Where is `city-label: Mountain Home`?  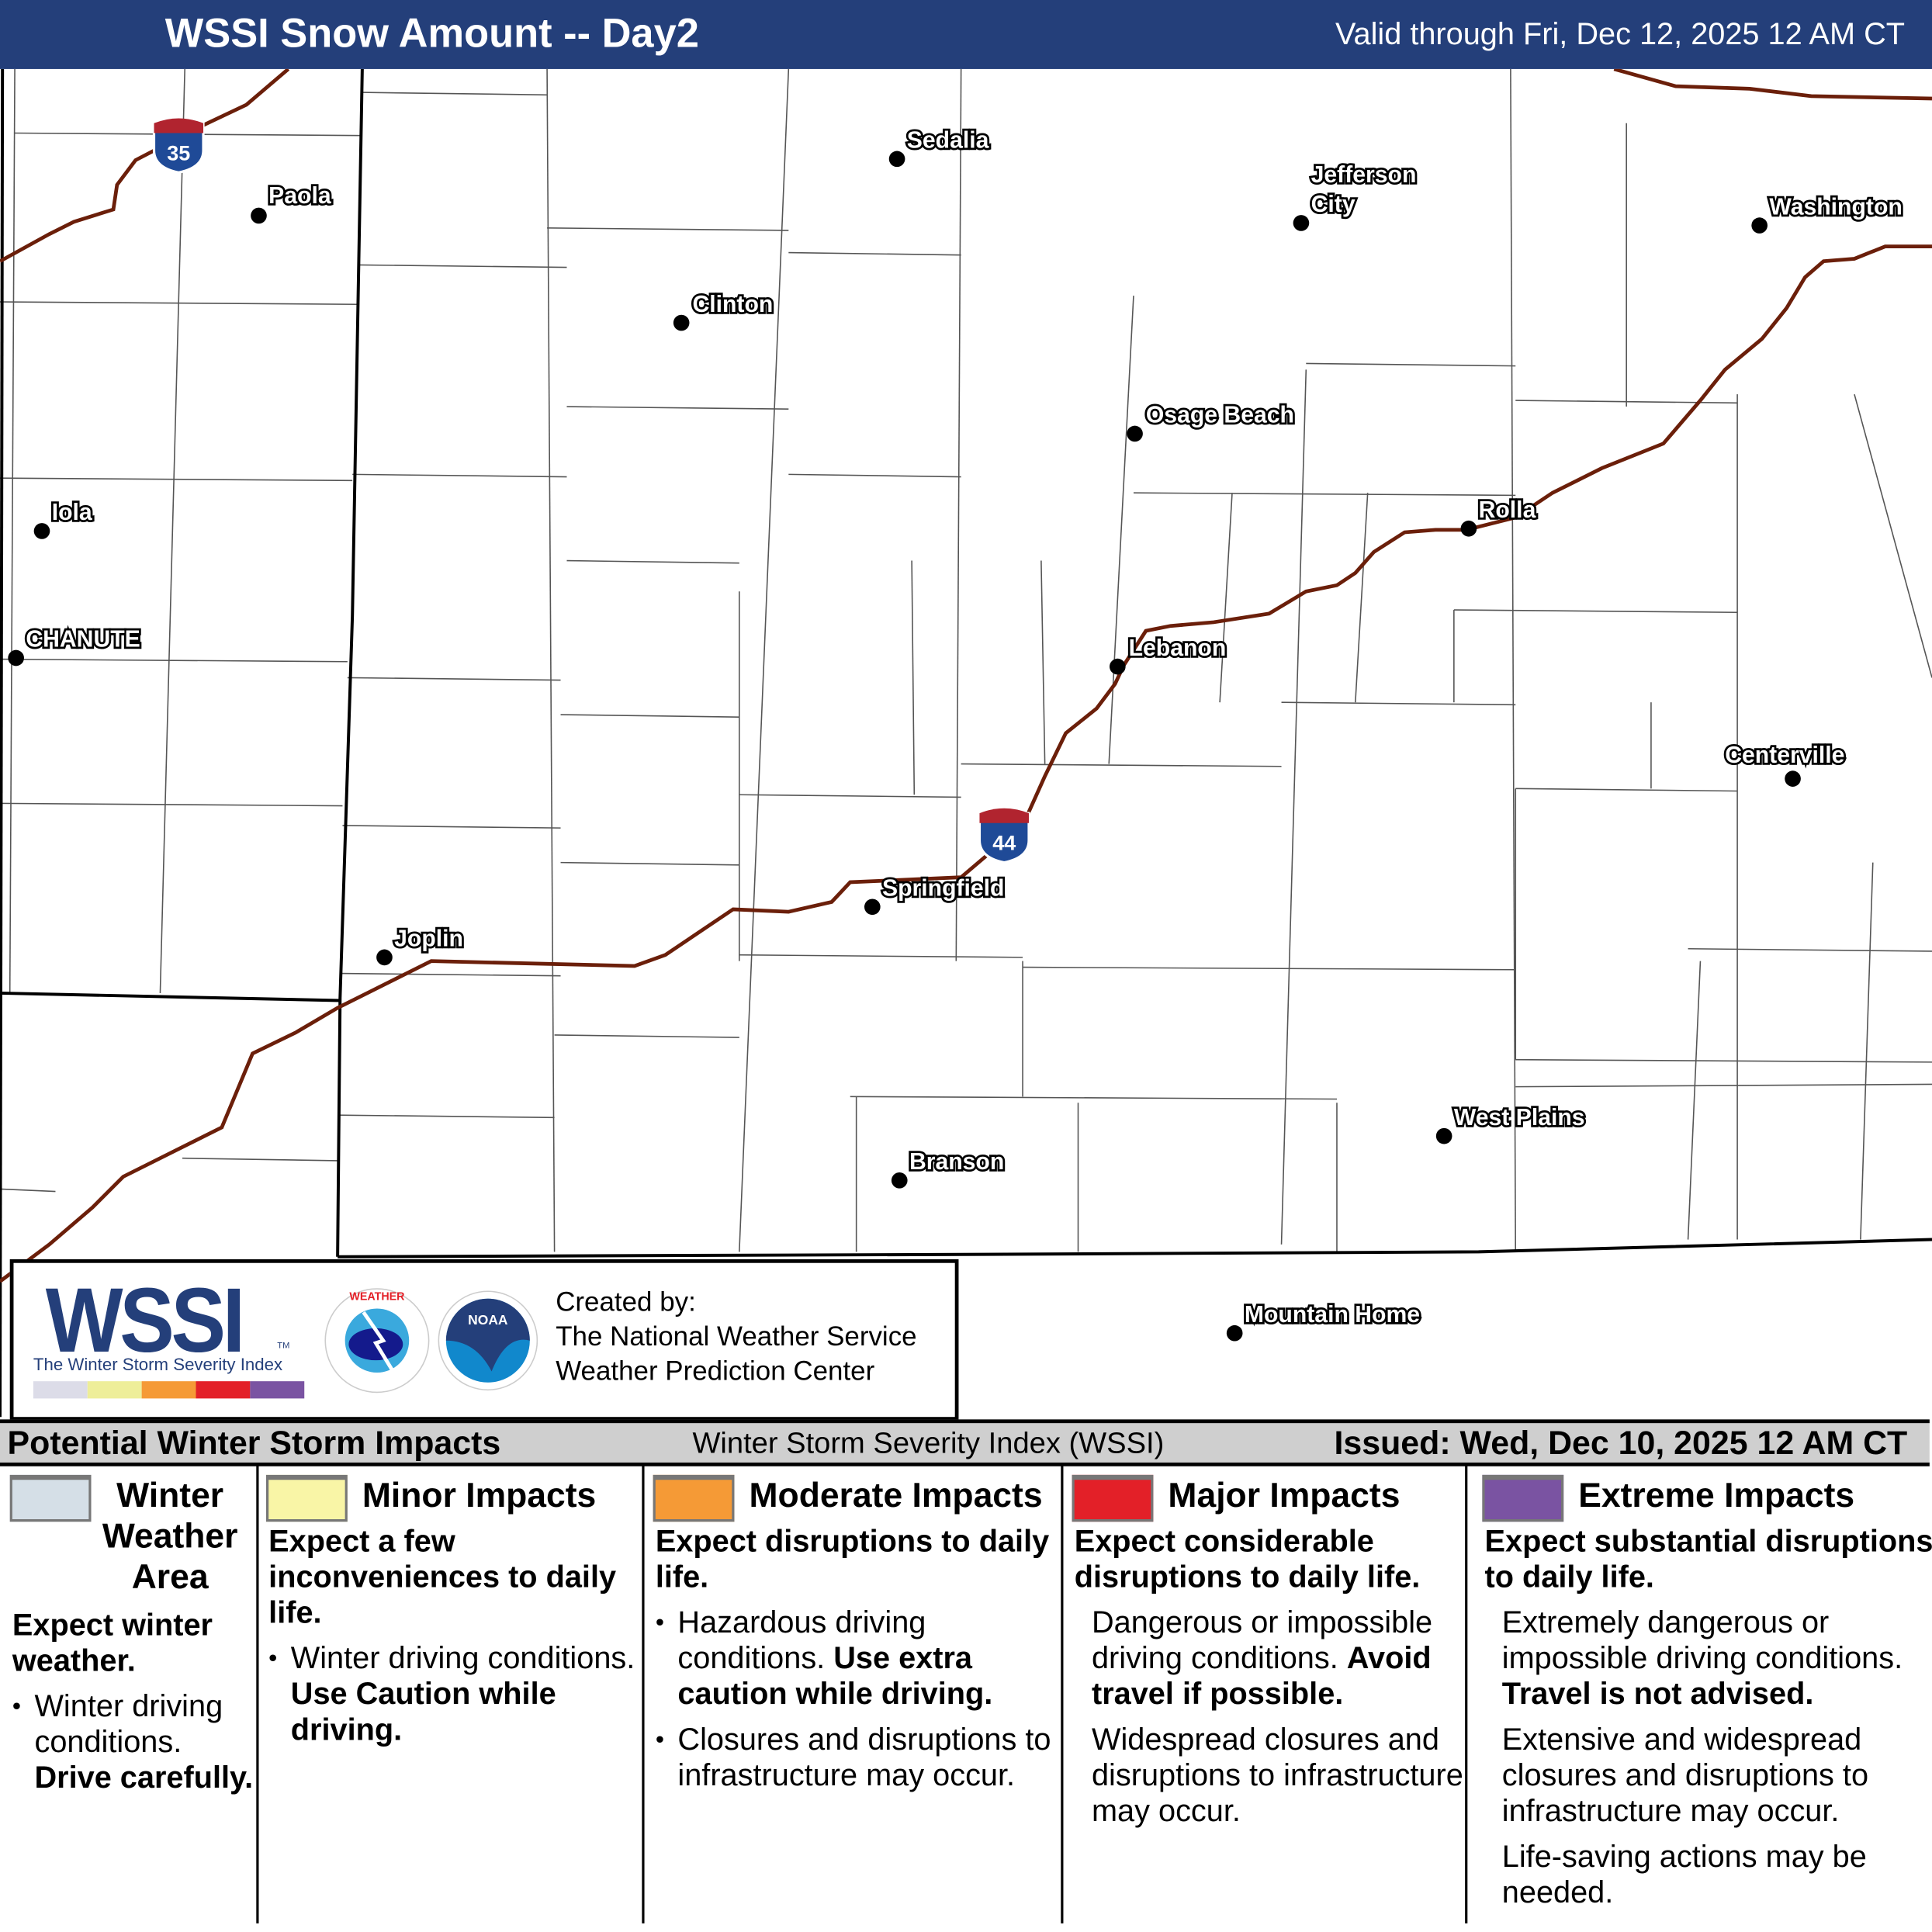 city-label: Mountain Home is located at coordinates (1332, 1315).